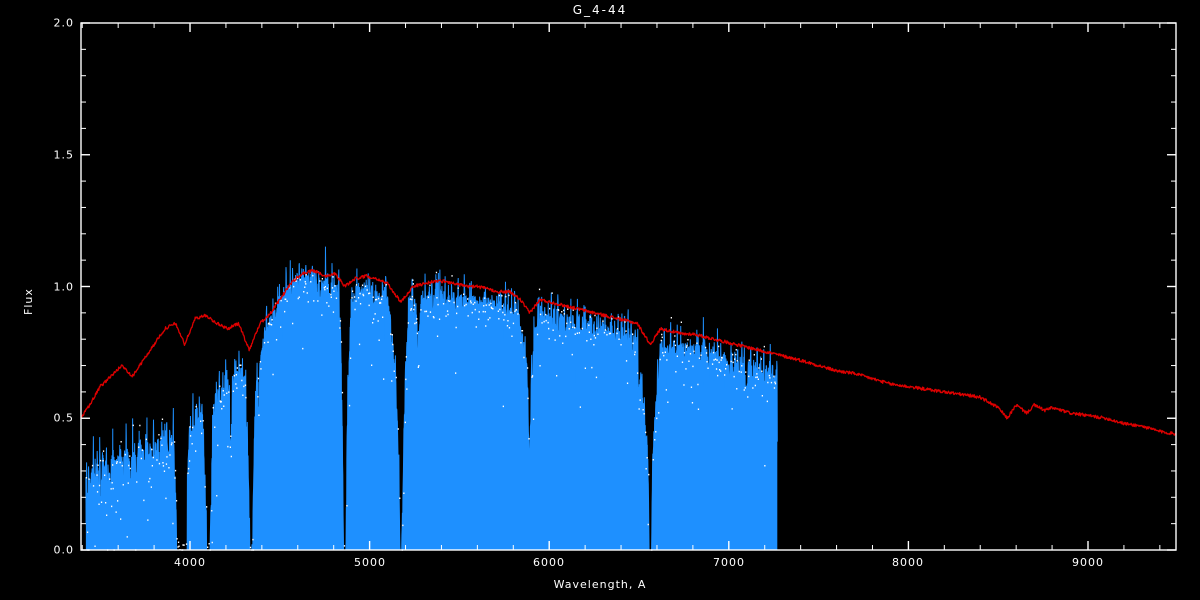 The image size is (1200, 600). Describe the element at coordinates (190, 562) in the screenshot. I see `x-tick-label: 4000` at that location.